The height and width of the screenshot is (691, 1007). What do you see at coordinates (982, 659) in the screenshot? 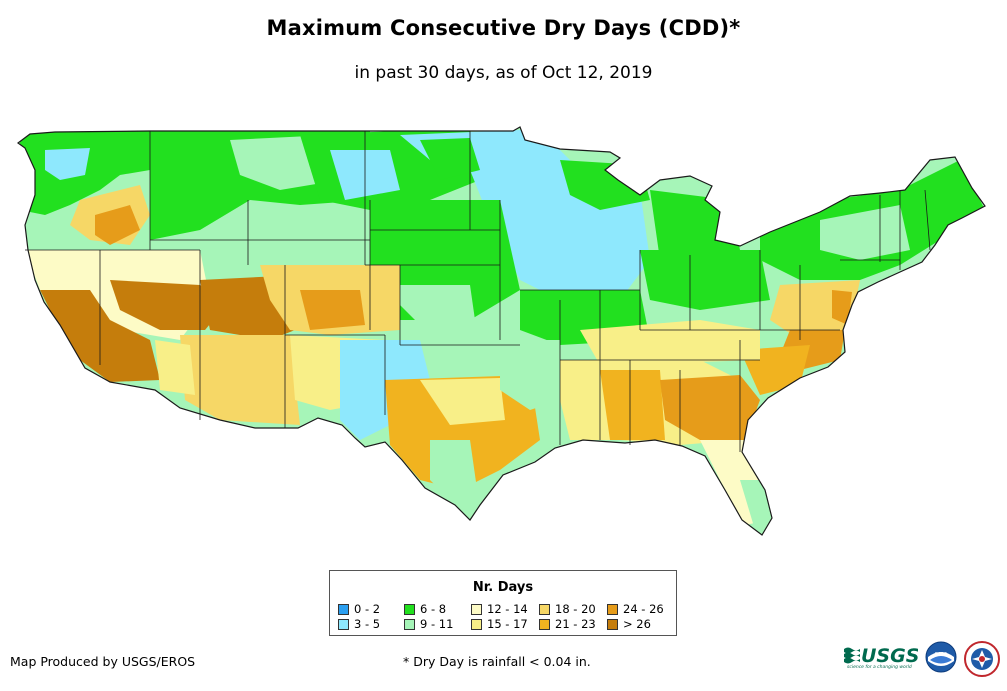
I see `nws-logo` at bounding box center [982, 659].